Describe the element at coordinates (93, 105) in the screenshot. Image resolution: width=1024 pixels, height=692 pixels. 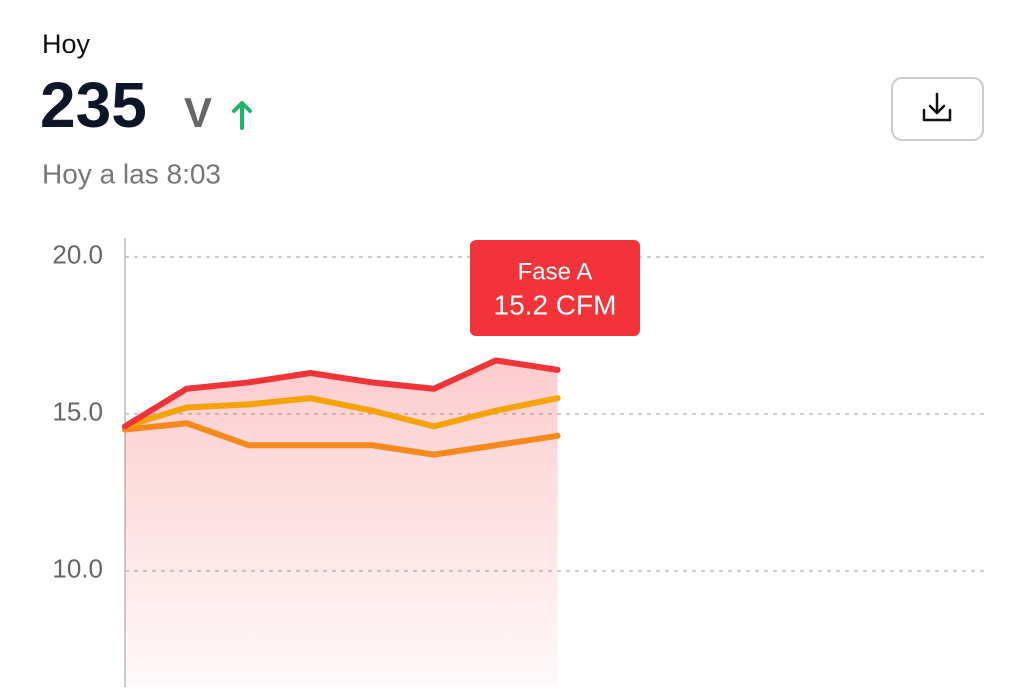
I see `current-value: 235` at that location.